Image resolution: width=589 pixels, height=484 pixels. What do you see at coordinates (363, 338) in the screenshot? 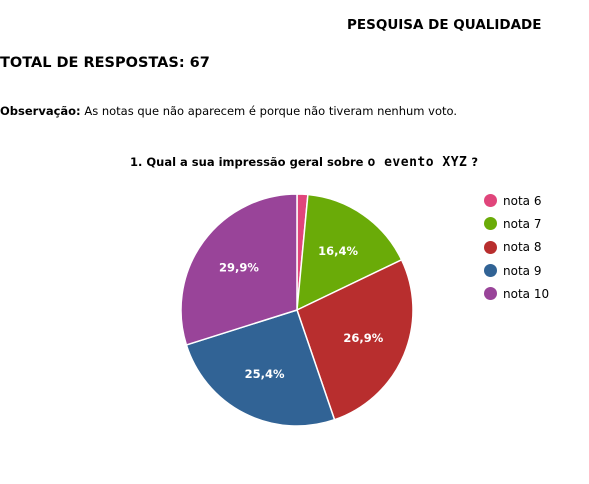
I see `pie-data-label: 26,9%` at bounding box center [363, 338].